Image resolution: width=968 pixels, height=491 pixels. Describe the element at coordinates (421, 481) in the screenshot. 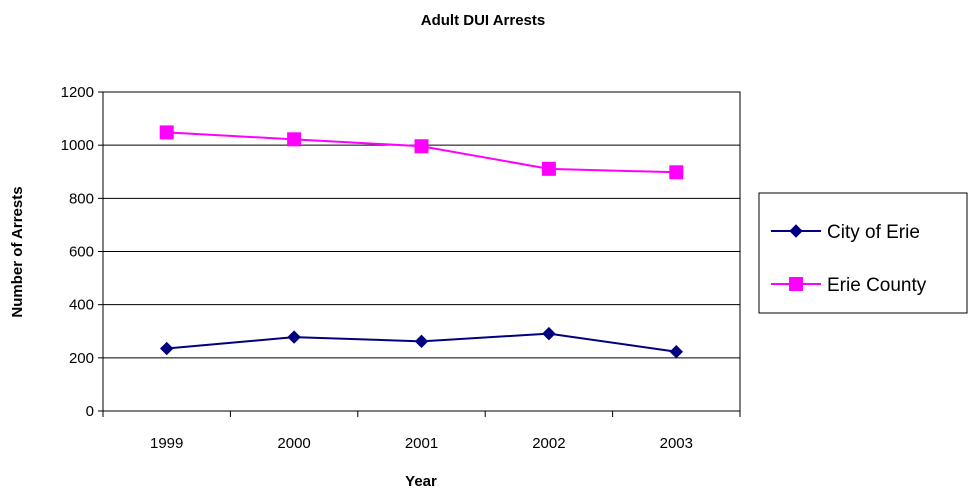

I see `x-axis-title: Year` at that location.